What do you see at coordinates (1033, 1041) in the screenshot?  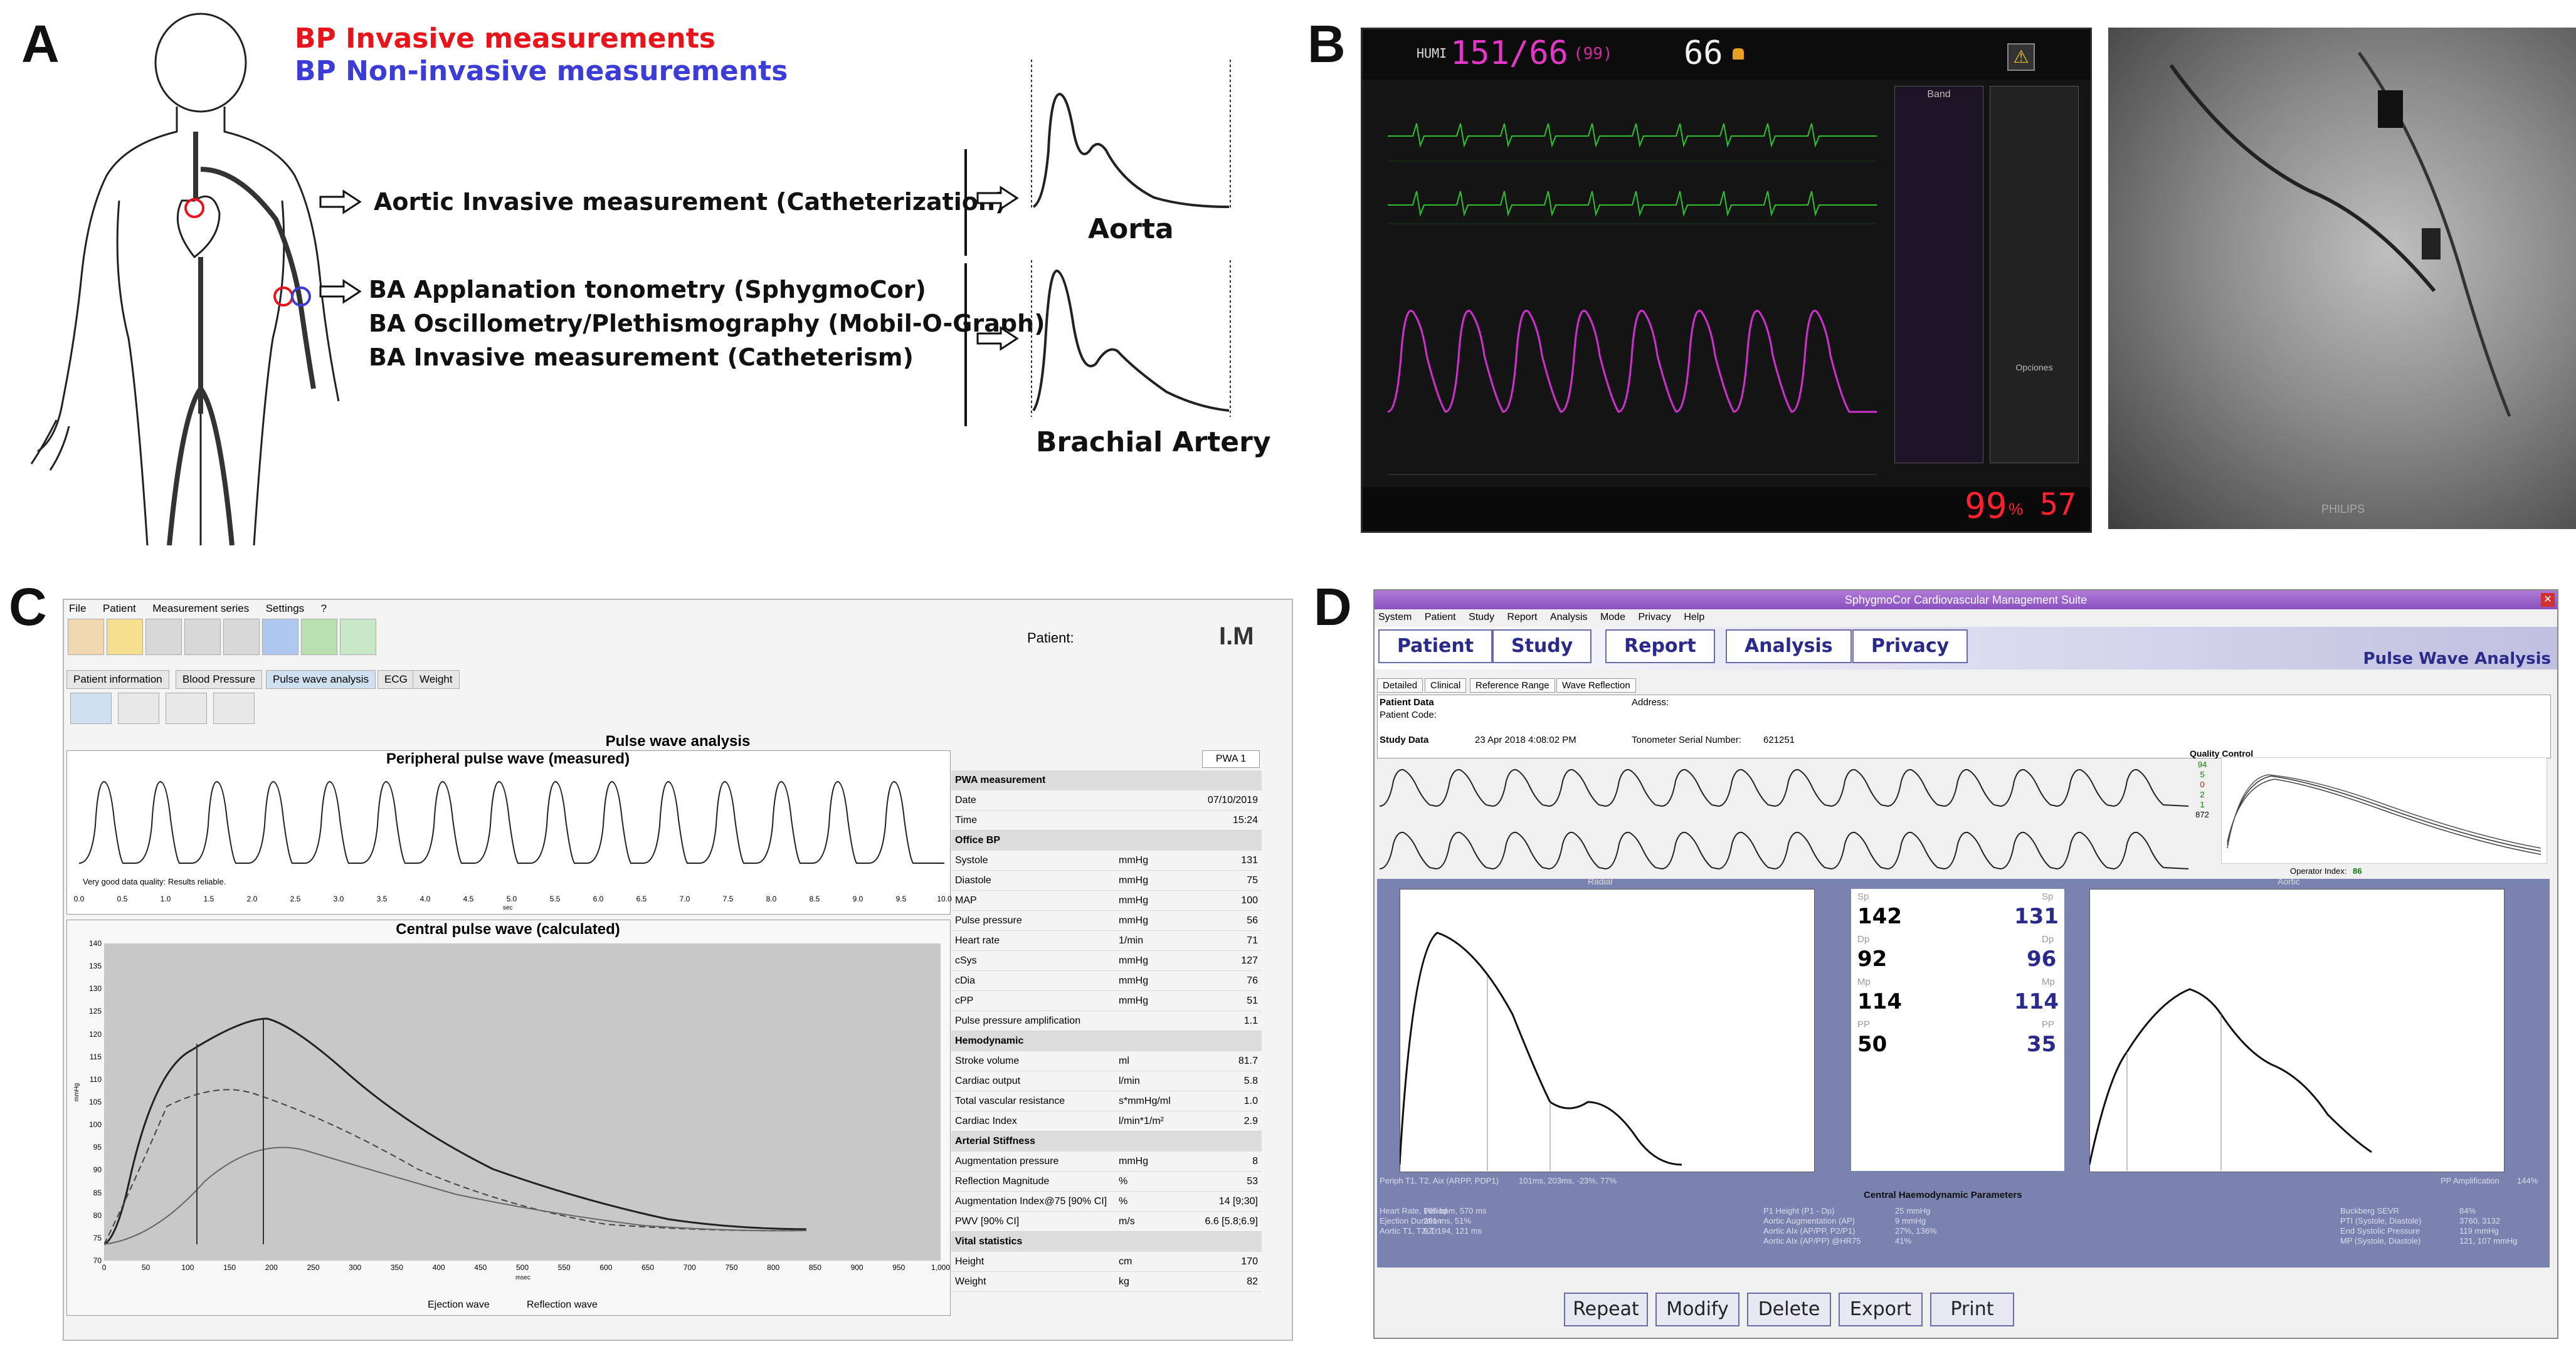 I see `c-table-label: Hemodynamic` at bounding box center [1033, 1041].